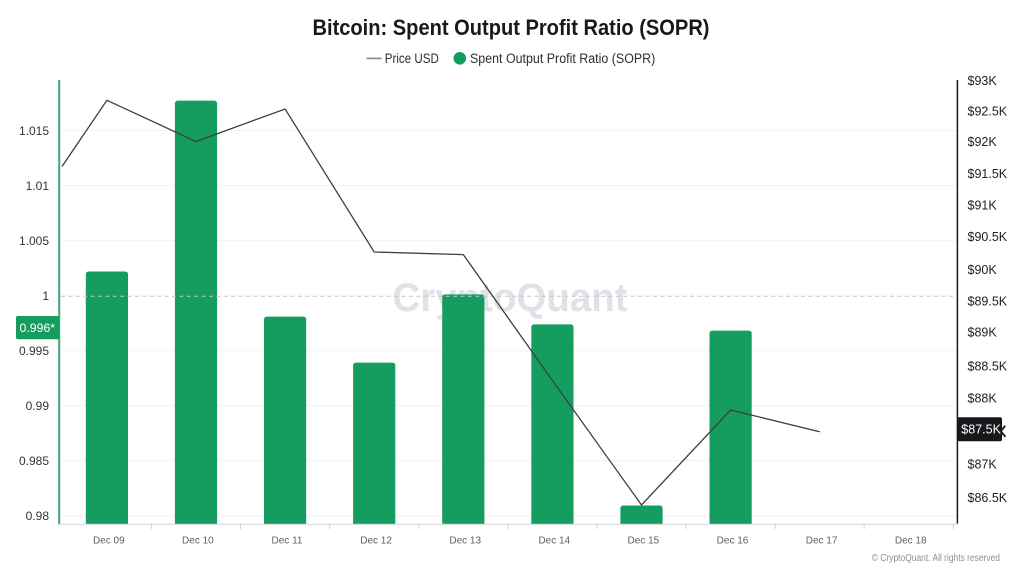 This screenshot has height=576, width=1024. What do you see at coordinates (983, 399) in the screenshot?
I see `svg-text: $88K` at bounding box center [983, 399].